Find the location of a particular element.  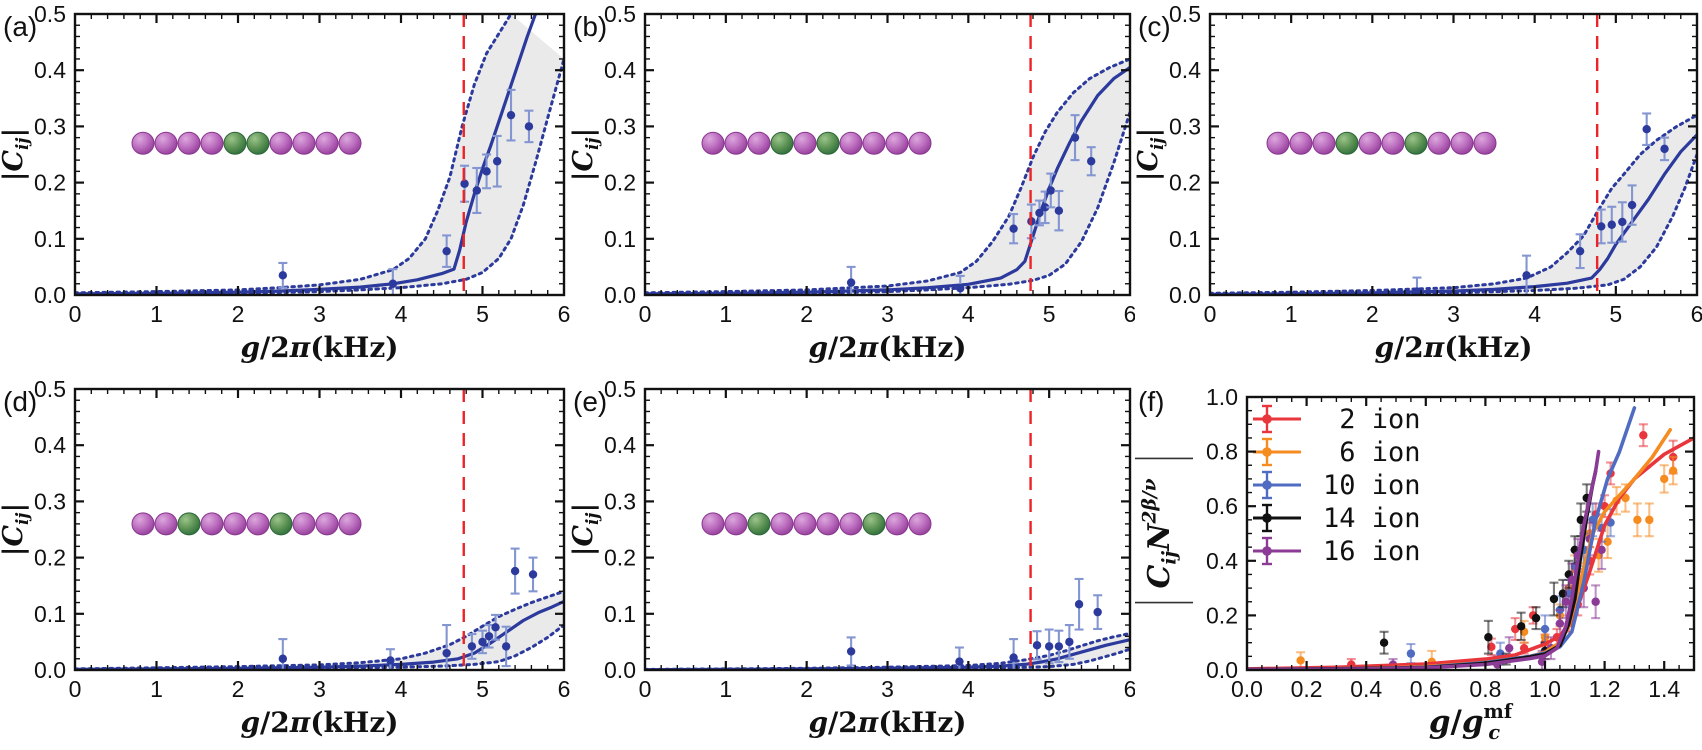

ion-chain is located at coordinates (1381, 143).